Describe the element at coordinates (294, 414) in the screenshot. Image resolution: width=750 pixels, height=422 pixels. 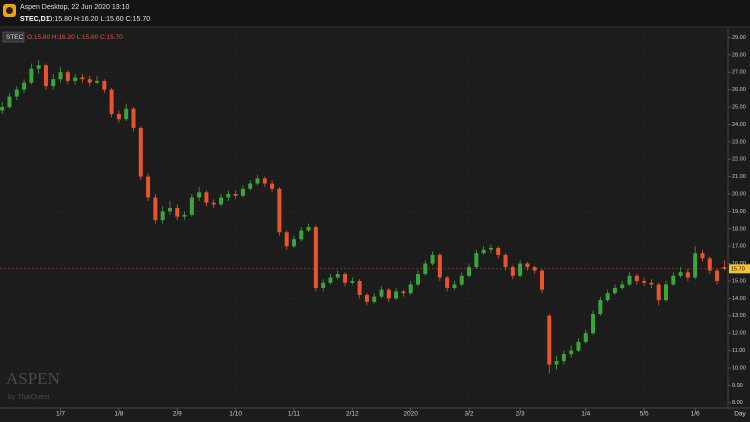
I see `x-tick-label: 1/11` at that location.